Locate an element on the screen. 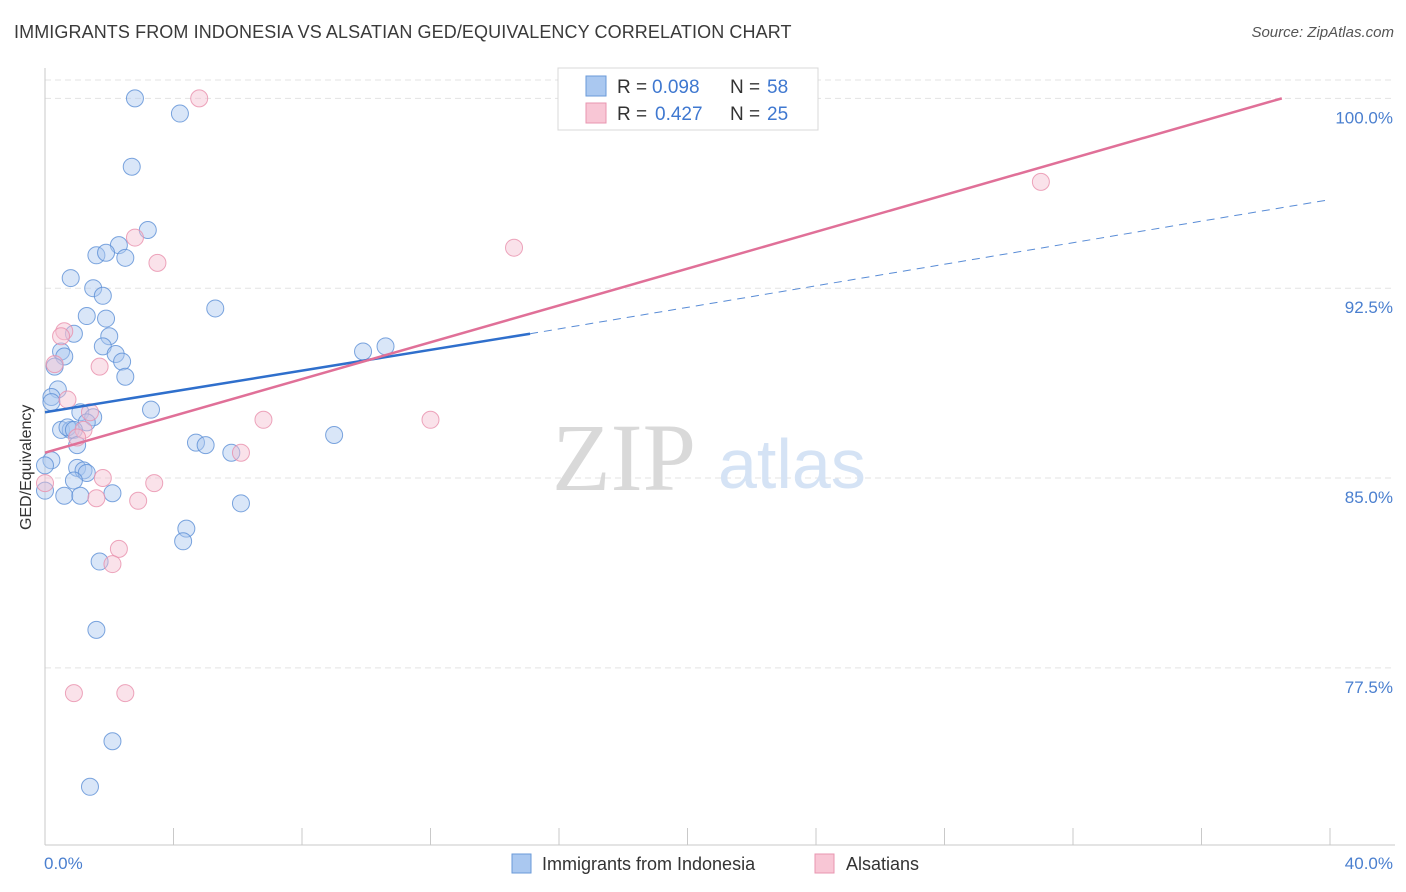 Image resolution: width=1406 pixels, height=892 pixels. indonesia-trend-extension is located at coordinates (930, 267).